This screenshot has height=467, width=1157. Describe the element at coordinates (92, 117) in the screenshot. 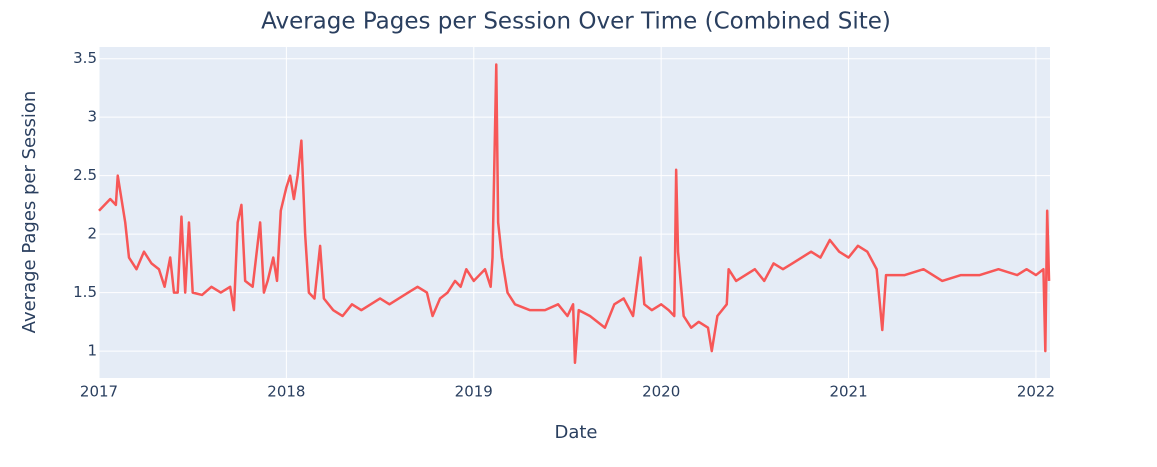

I see `y-tick-label: 3` at that location.